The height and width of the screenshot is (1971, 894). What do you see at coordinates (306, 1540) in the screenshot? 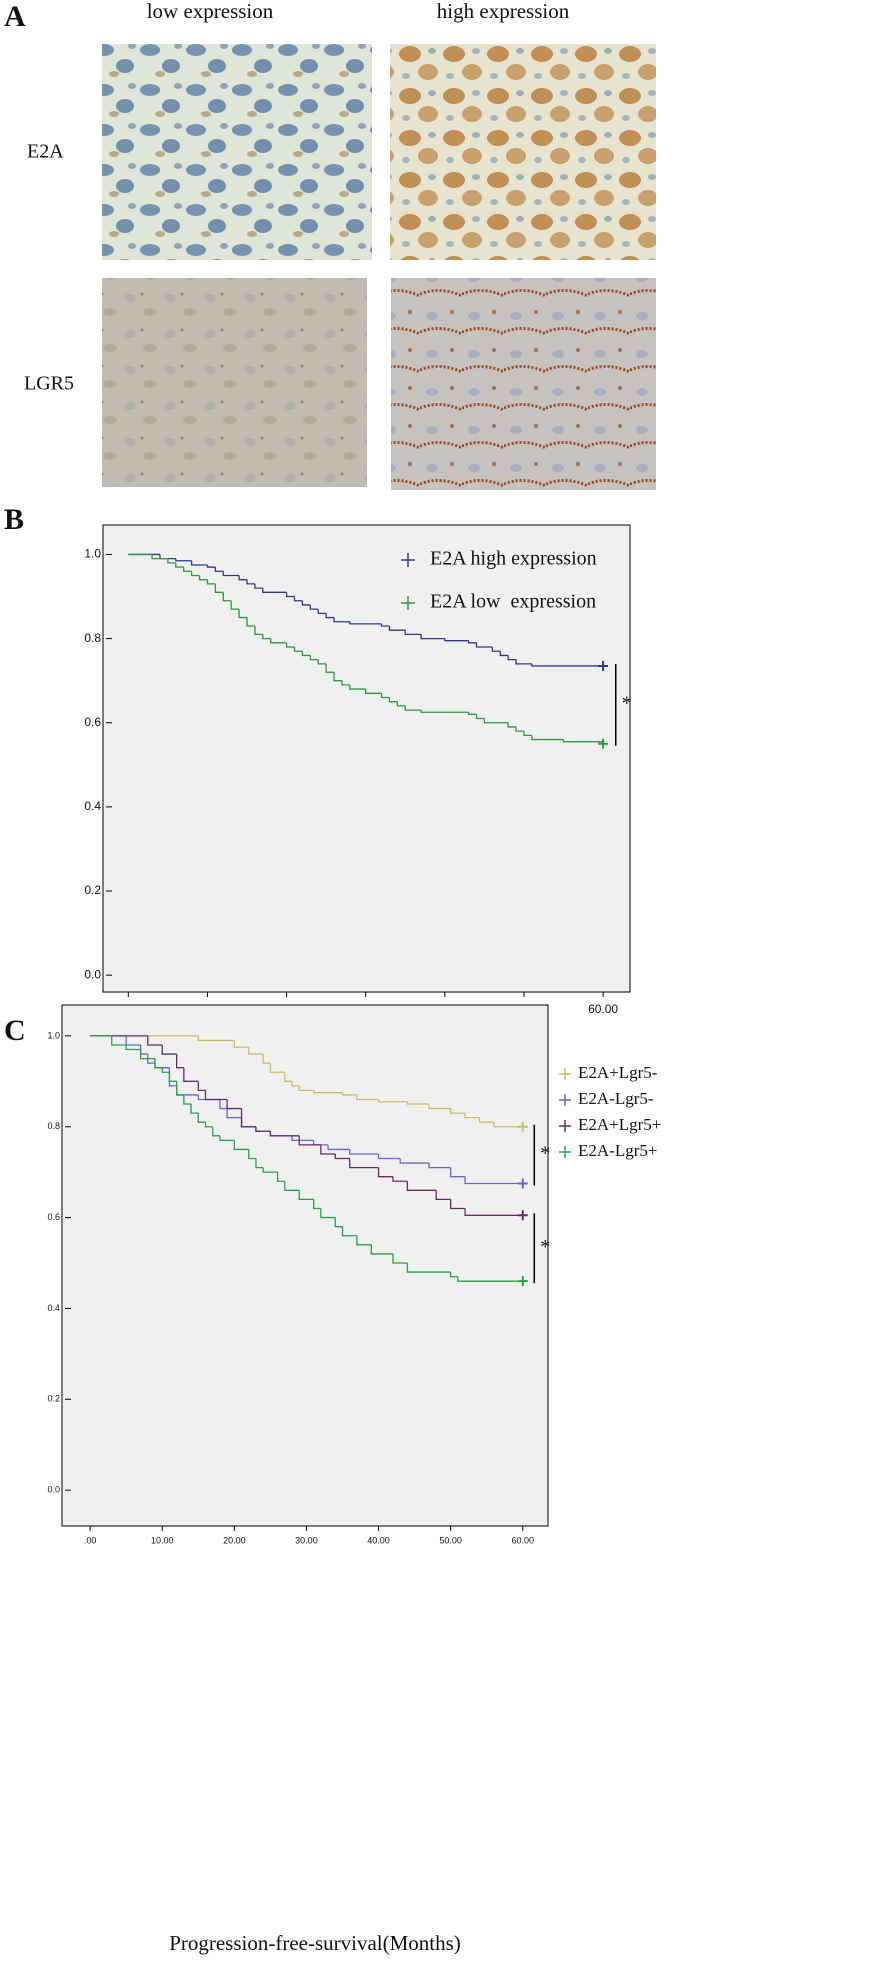
I see `x-tick-label: 30.00` at bounding box center [306, 1540].